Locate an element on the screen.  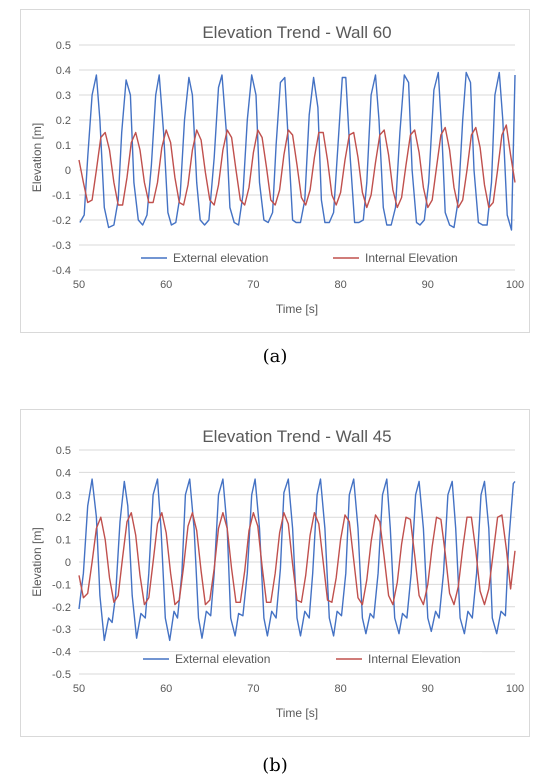
y-tick-label: -0.5 is located at coordinates (61, 675).